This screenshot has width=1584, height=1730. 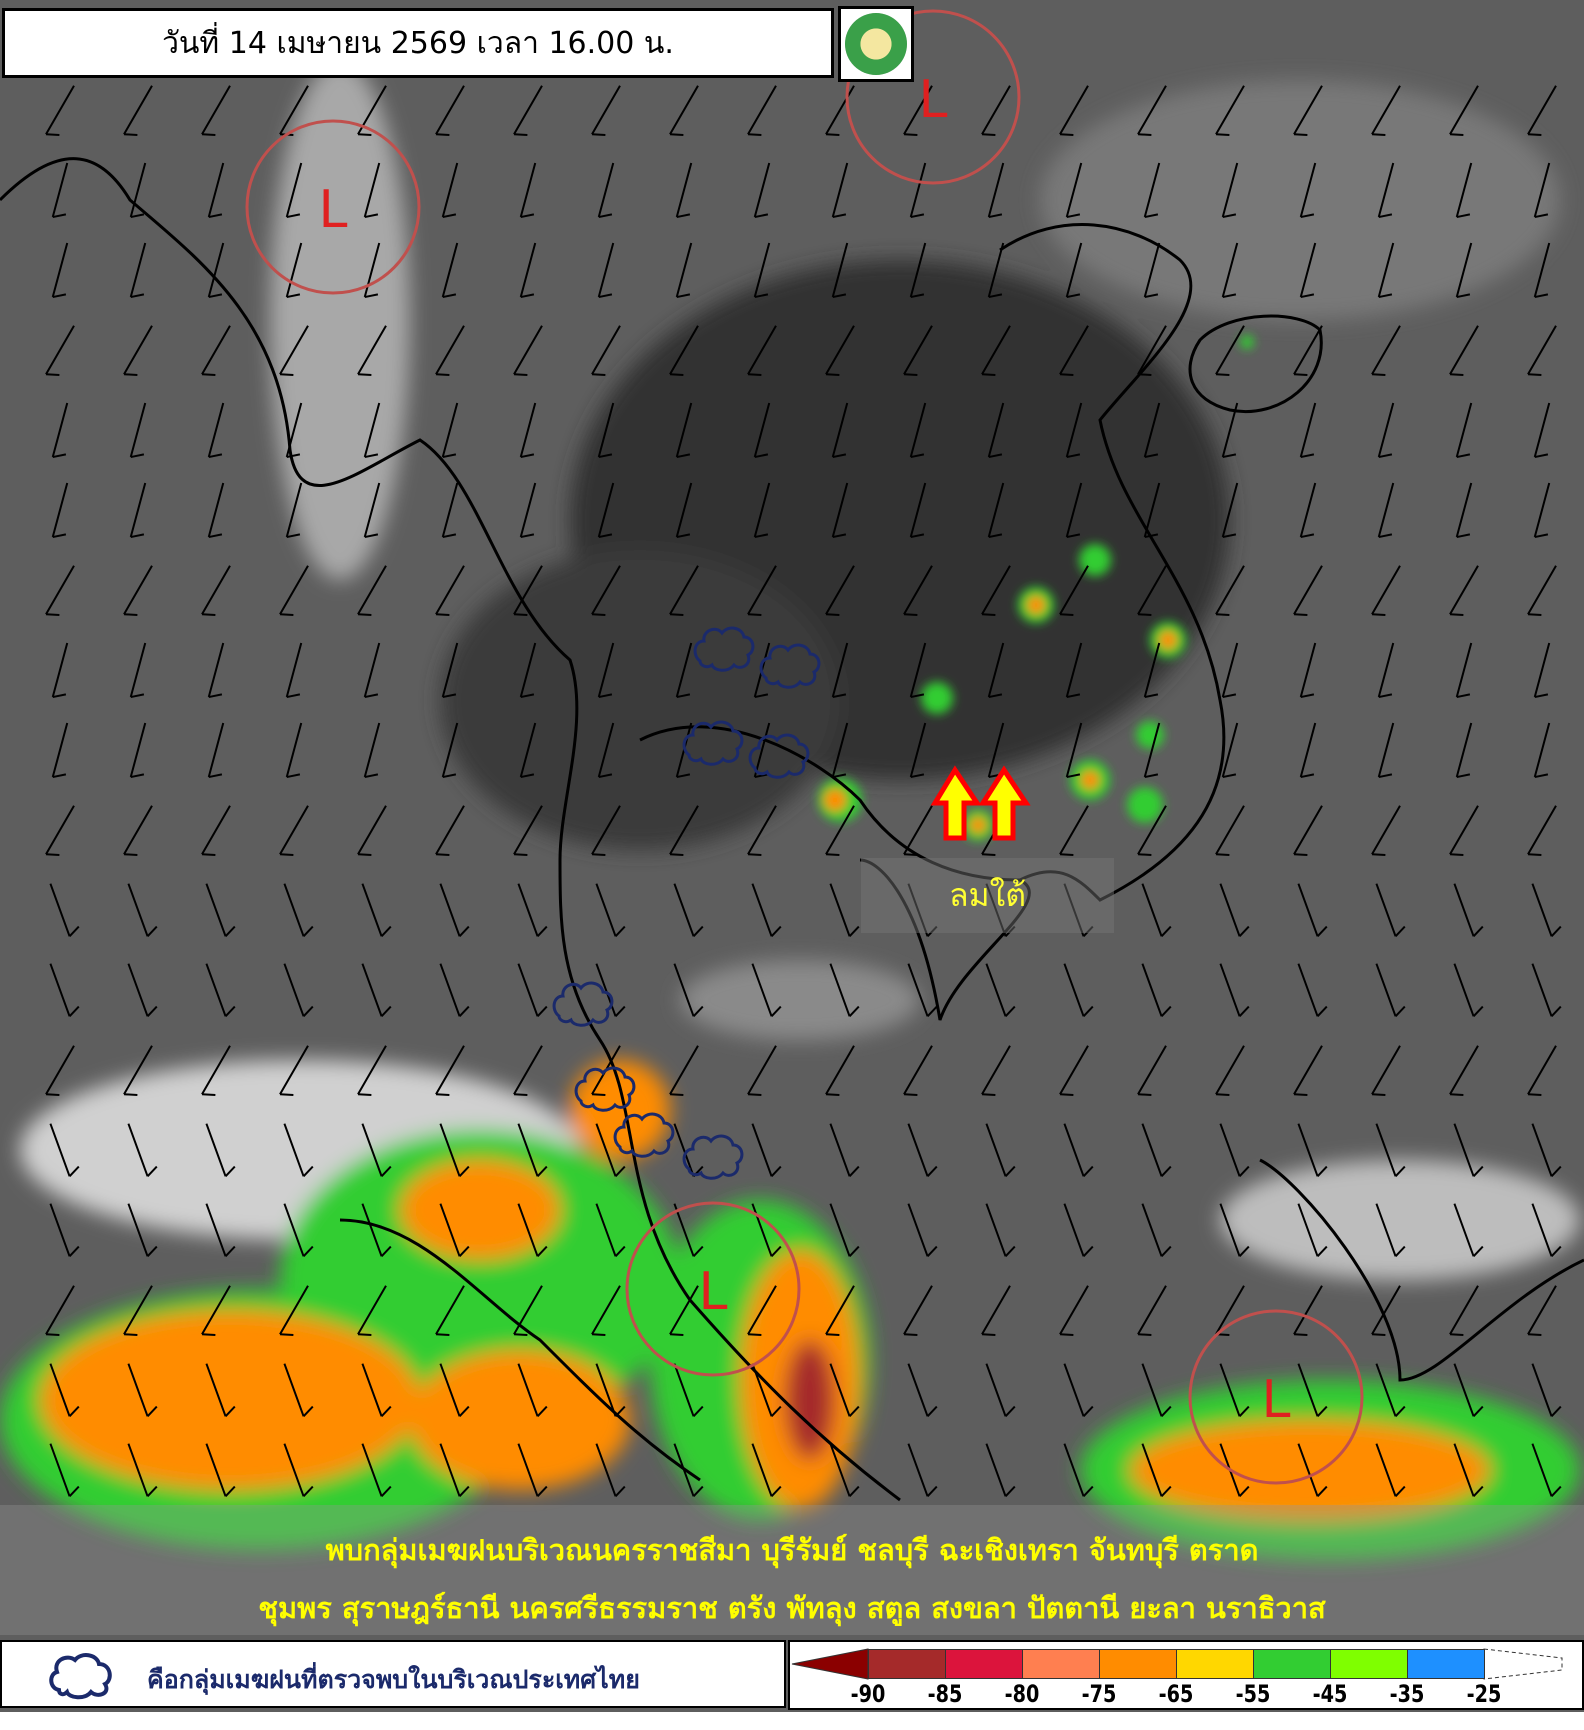 What do you see at coordinates (1036, 588) in the screenshot?
I see `convective-cells` at bounding box center [1036, 588].